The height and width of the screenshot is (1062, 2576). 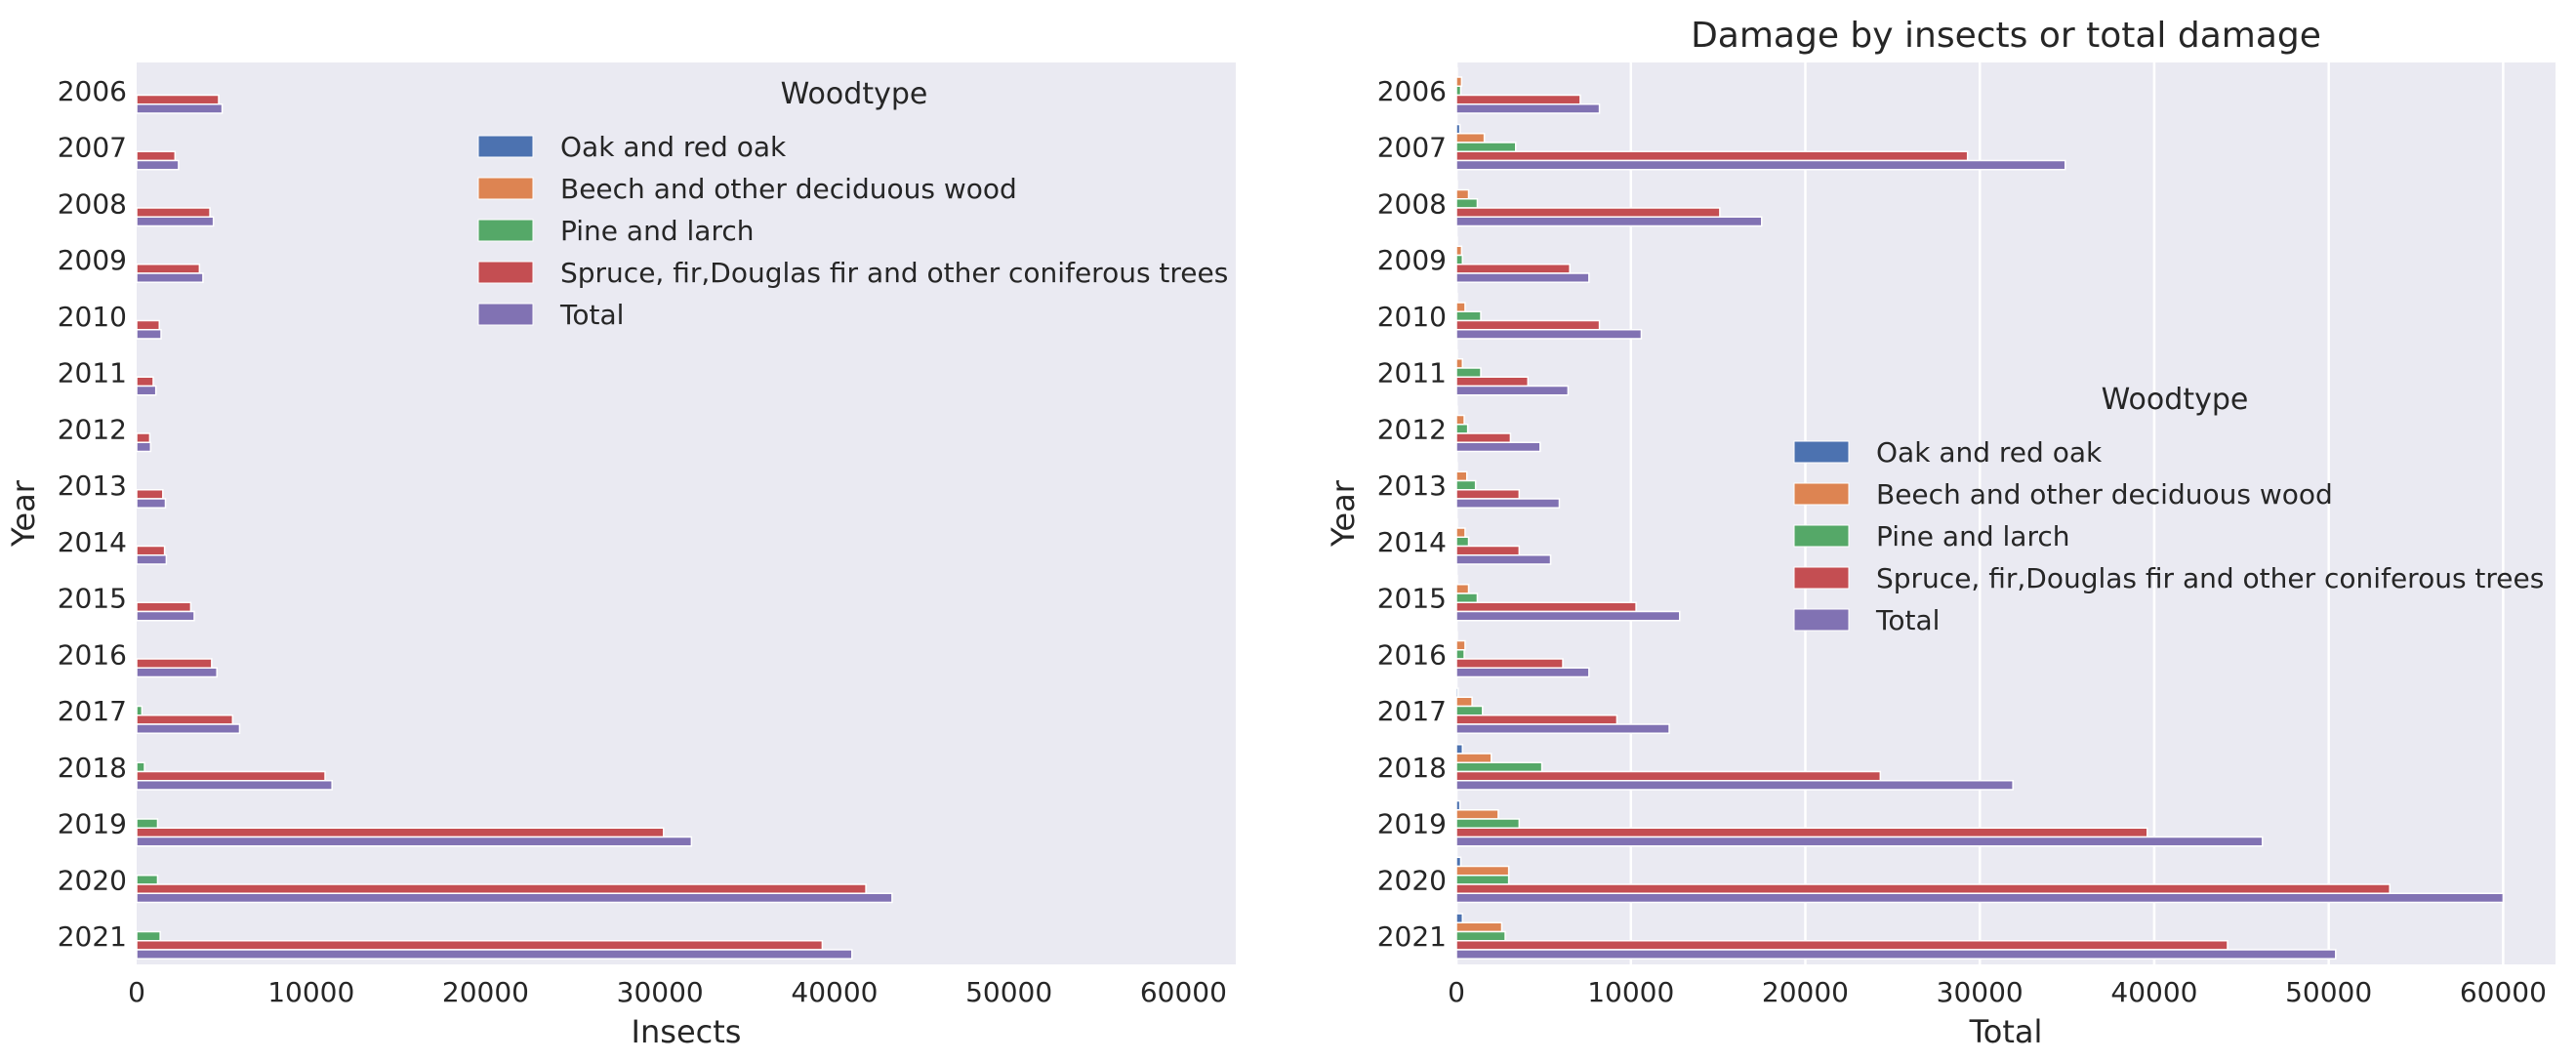 What do you see at coordinates (1456, 580) in the screenshot?
I see `bar-2015-oak` at bounding box center [1456, 580].